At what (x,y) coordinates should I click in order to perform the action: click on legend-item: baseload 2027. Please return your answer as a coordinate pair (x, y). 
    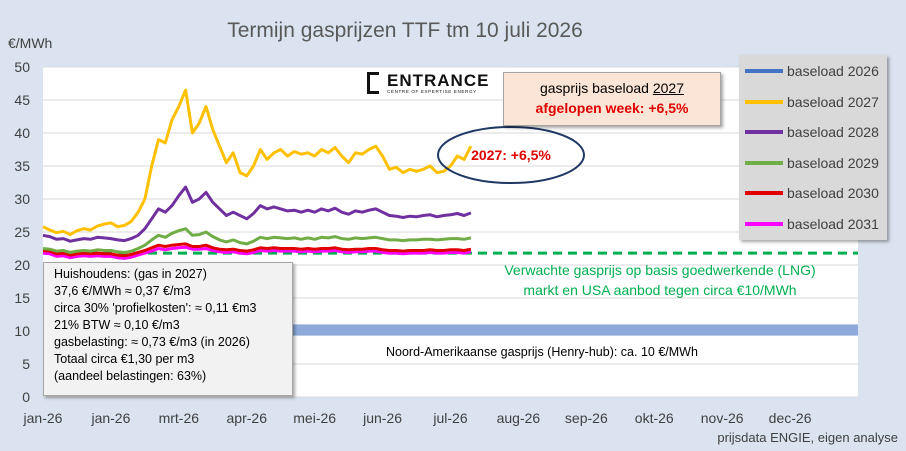
    Looking at the image, I should click on (812, 102).